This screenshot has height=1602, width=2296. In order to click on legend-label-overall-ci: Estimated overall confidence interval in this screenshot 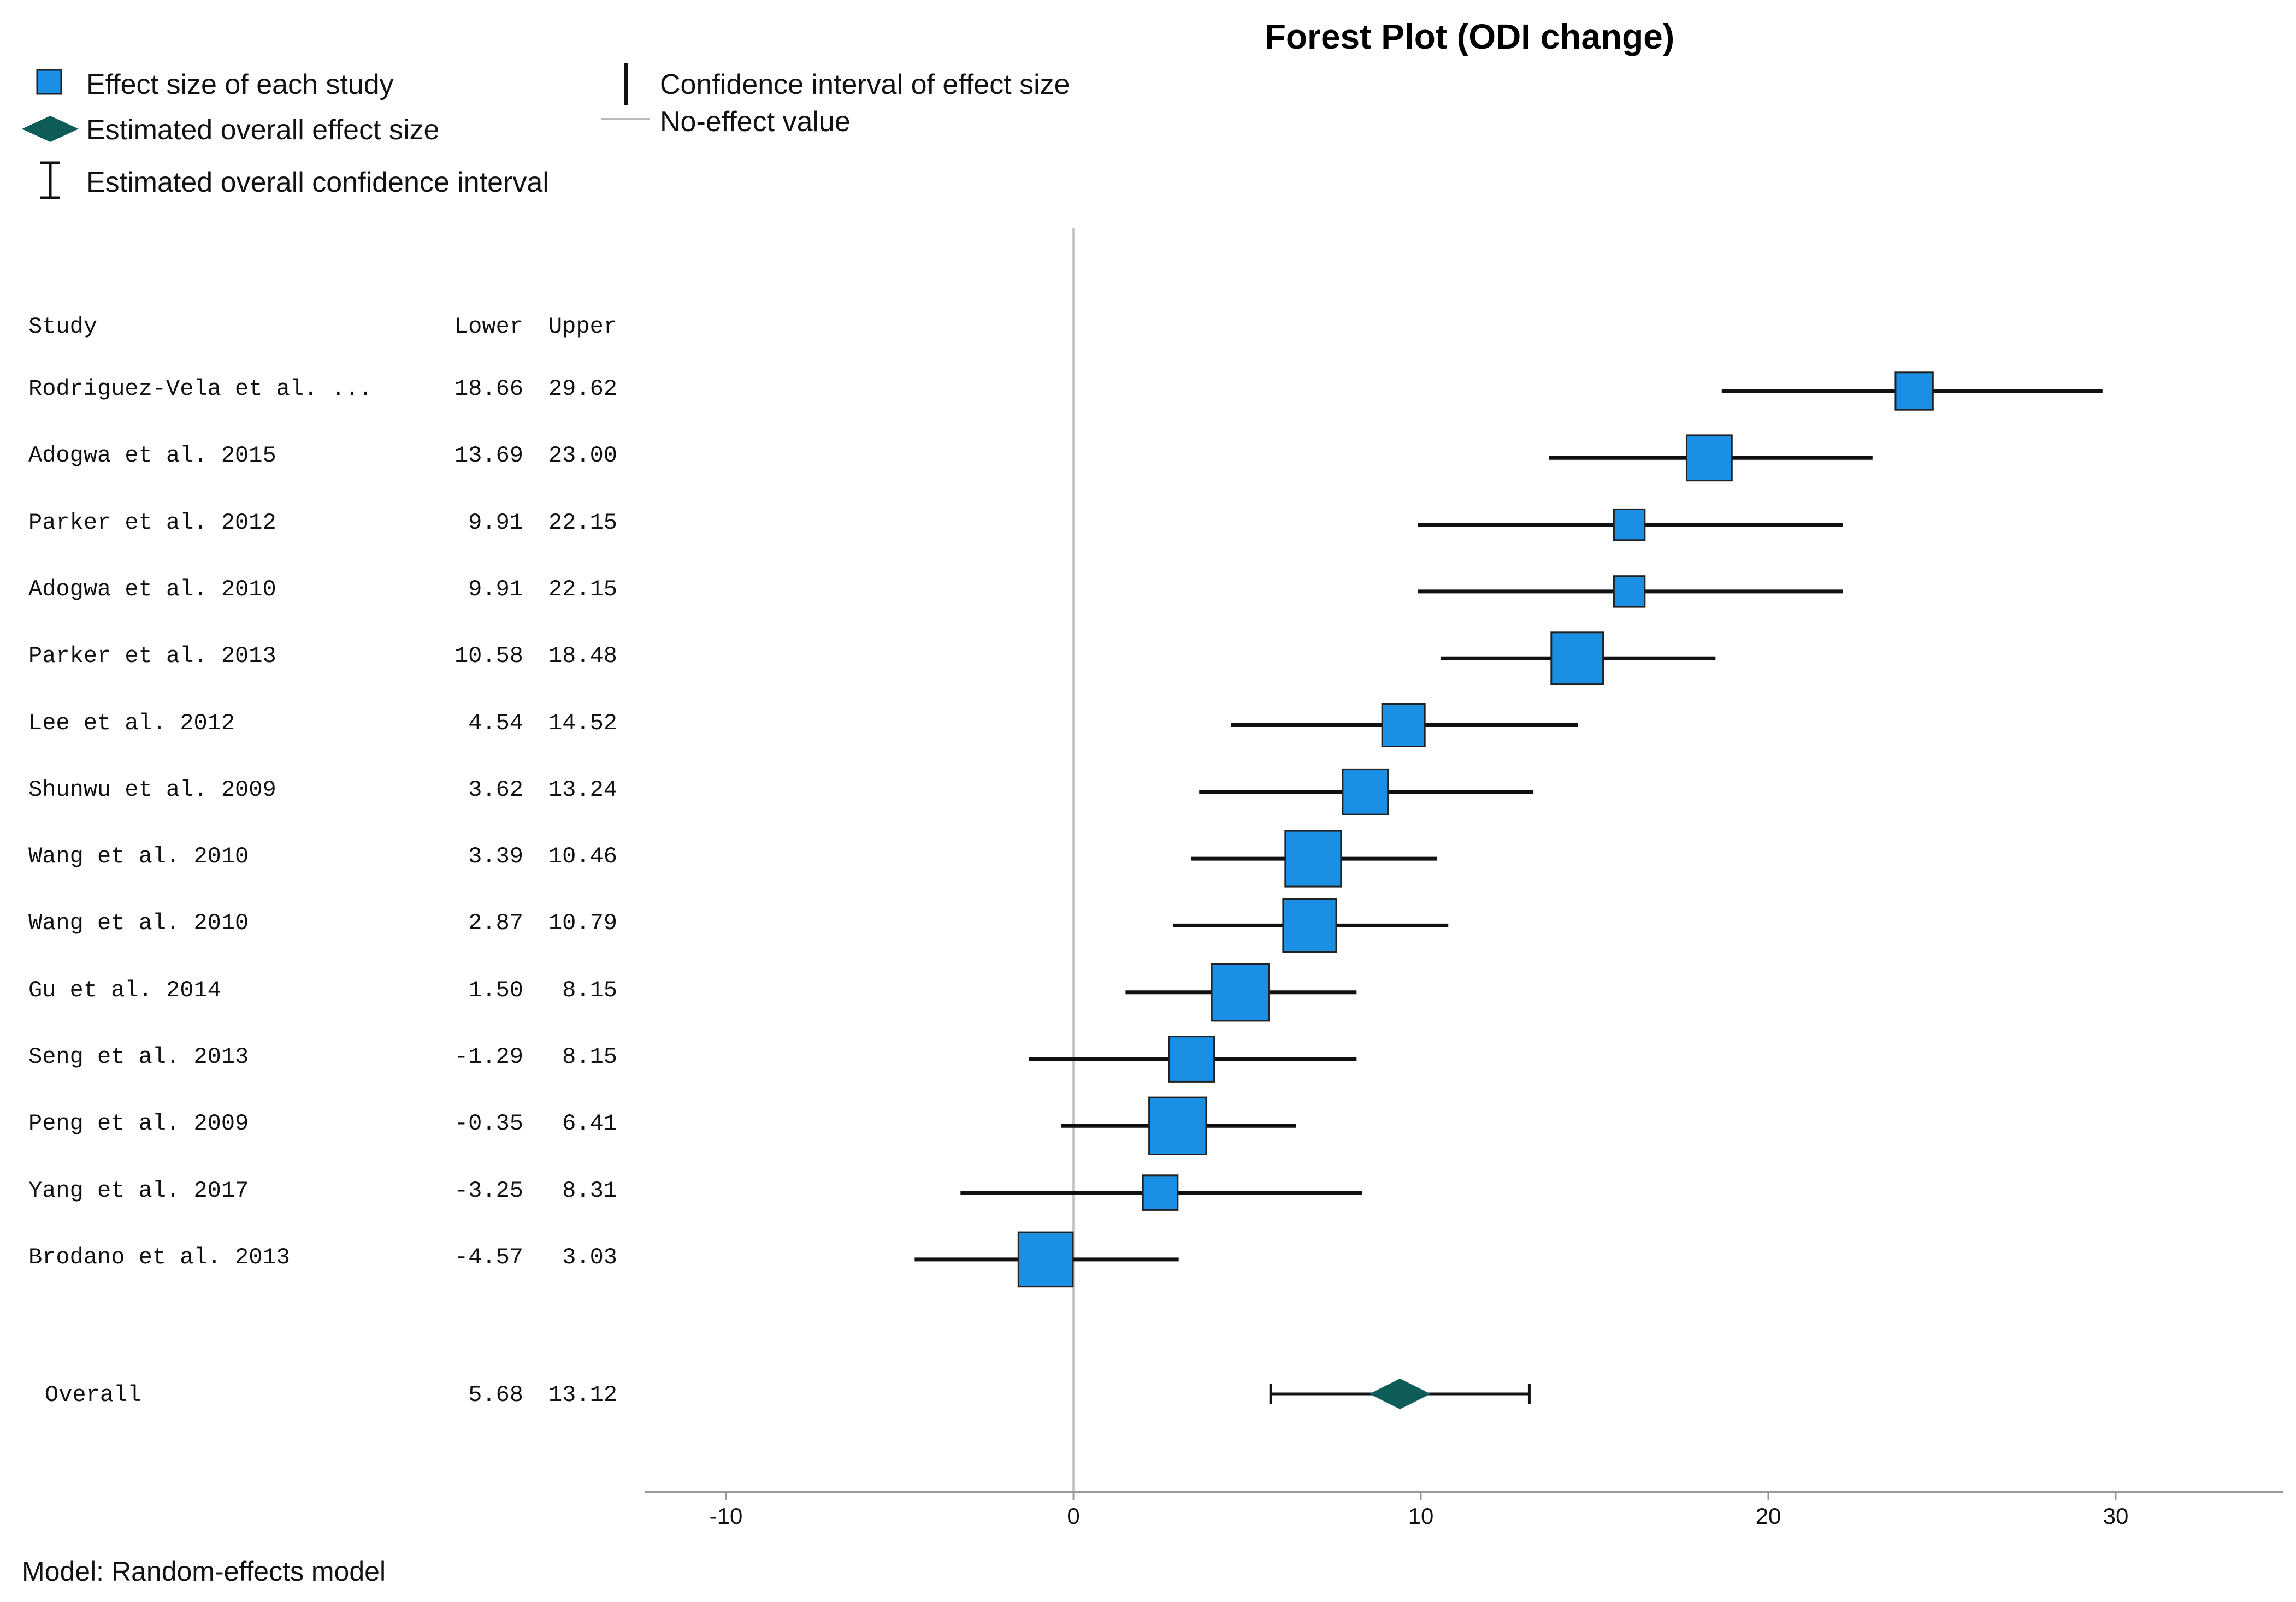, I will do `click(318, 182)`.